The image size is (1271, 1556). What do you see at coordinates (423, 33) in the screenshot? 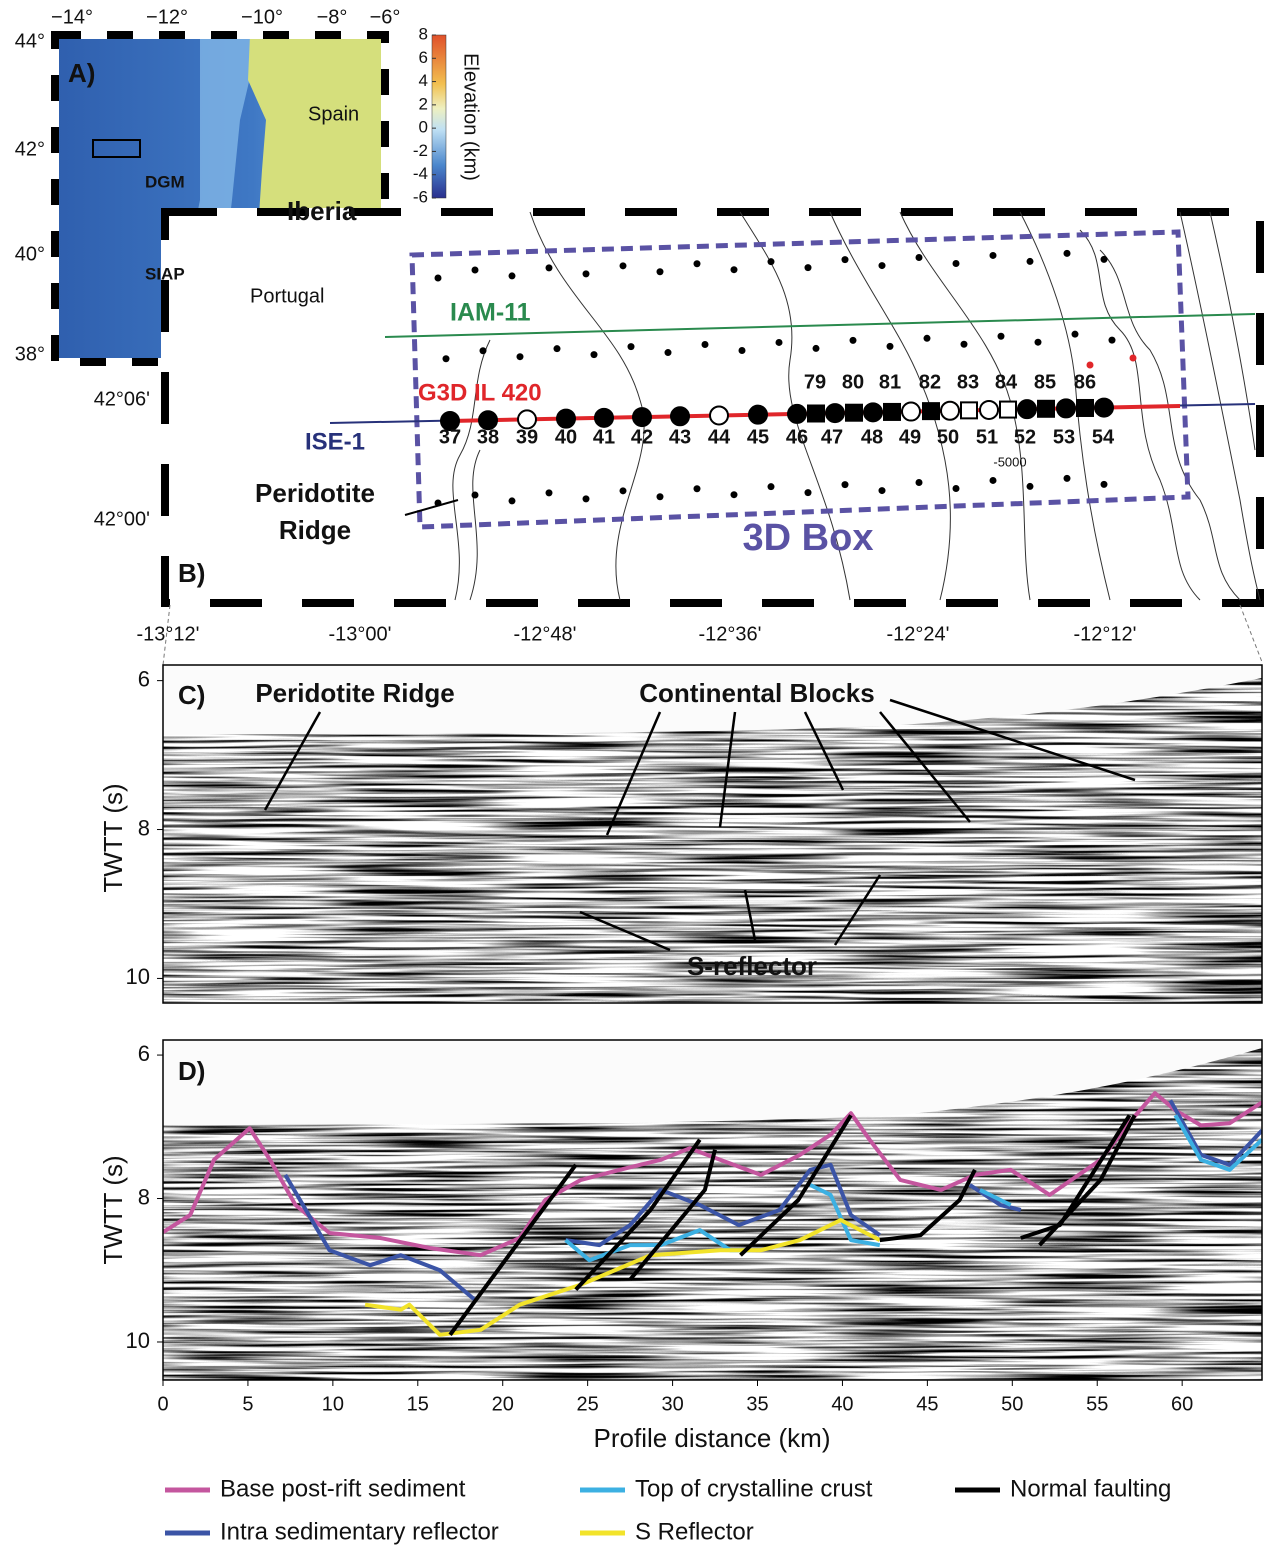
I see `colorbar-tick-label: 8` at bounding box center [423, 33].